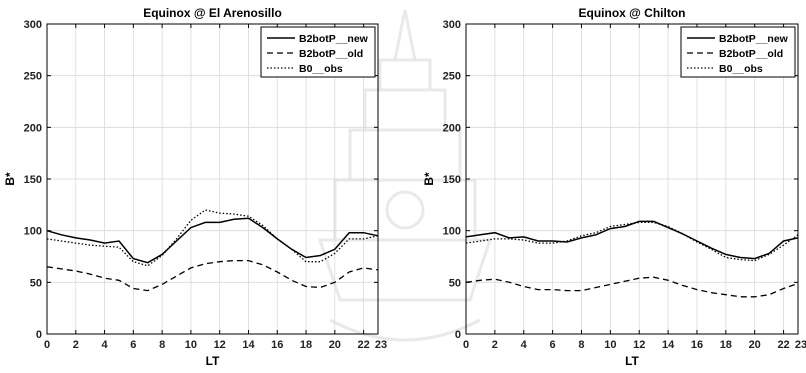 The image size is (806, 373). I want to click on series-line-b2botp-new, so click(212, 240).